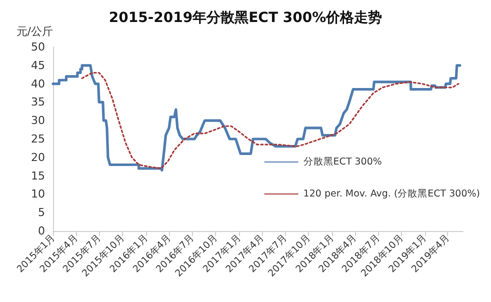 The image size is (491, 302). What do you see at coordinates (38, 139) in the screenshot?
I see `y-tick-label: 25` at bounding box center [38, 139].